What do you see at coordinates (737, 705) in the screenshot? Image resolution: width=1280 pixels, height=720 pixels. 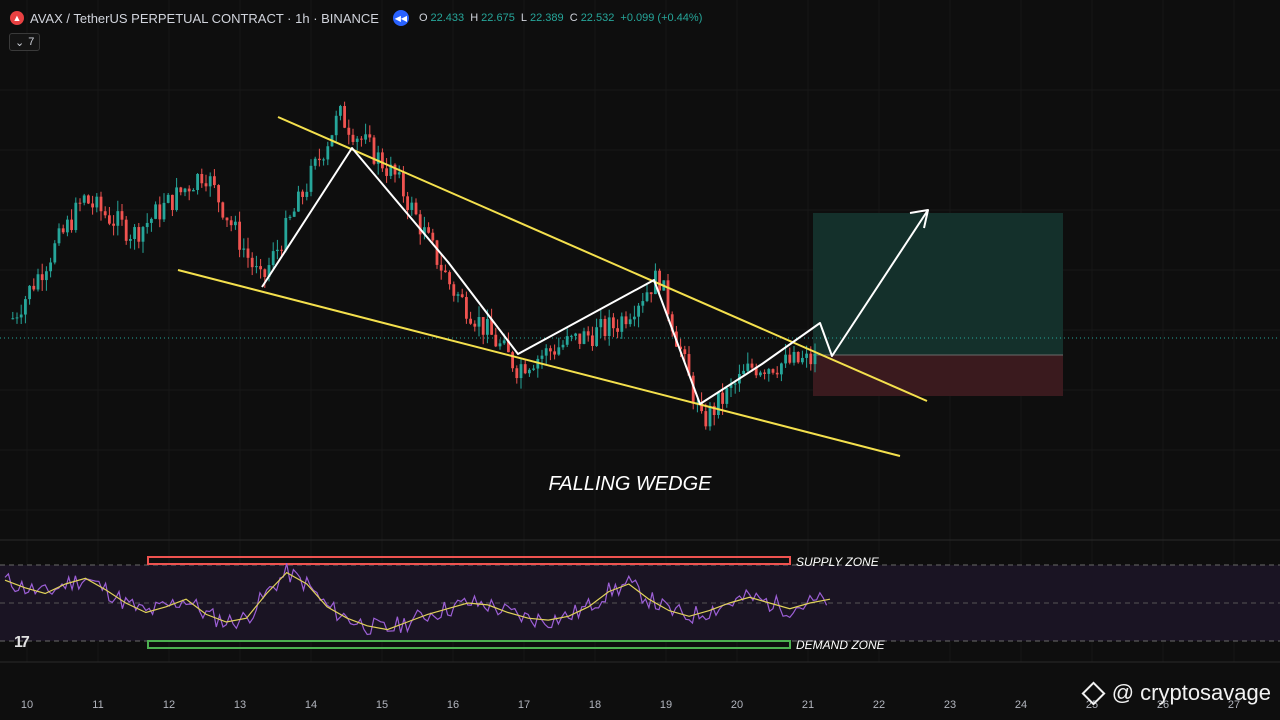 I see `time-tick-label: 20` at bounding box center [737, 705].